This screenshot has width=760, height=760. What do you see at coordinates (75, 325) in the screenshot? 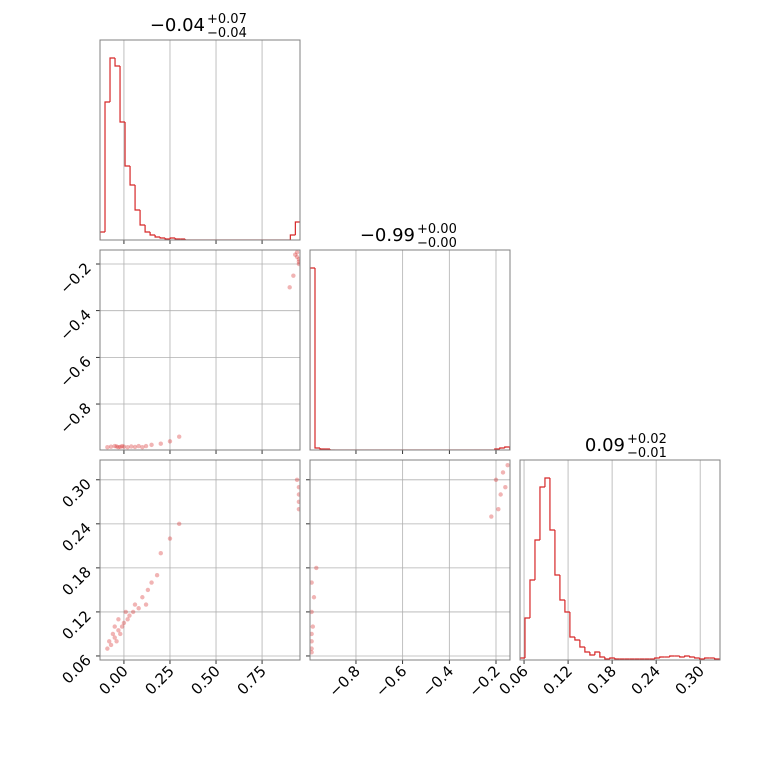
I see `y-tick-label: −0.4` at bounding box center [75, 325].